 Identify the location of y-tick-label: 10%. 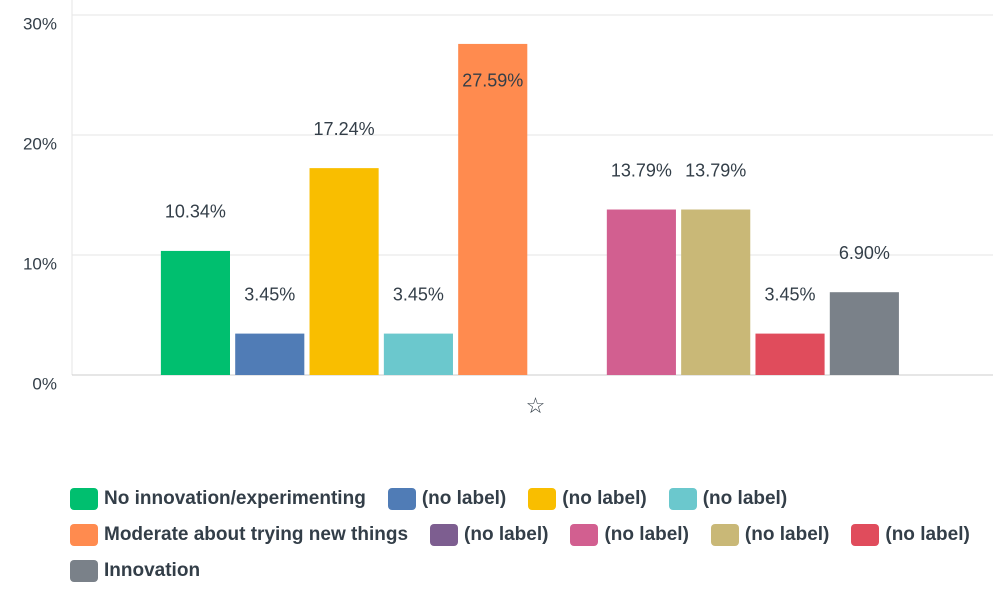
(40, 263).